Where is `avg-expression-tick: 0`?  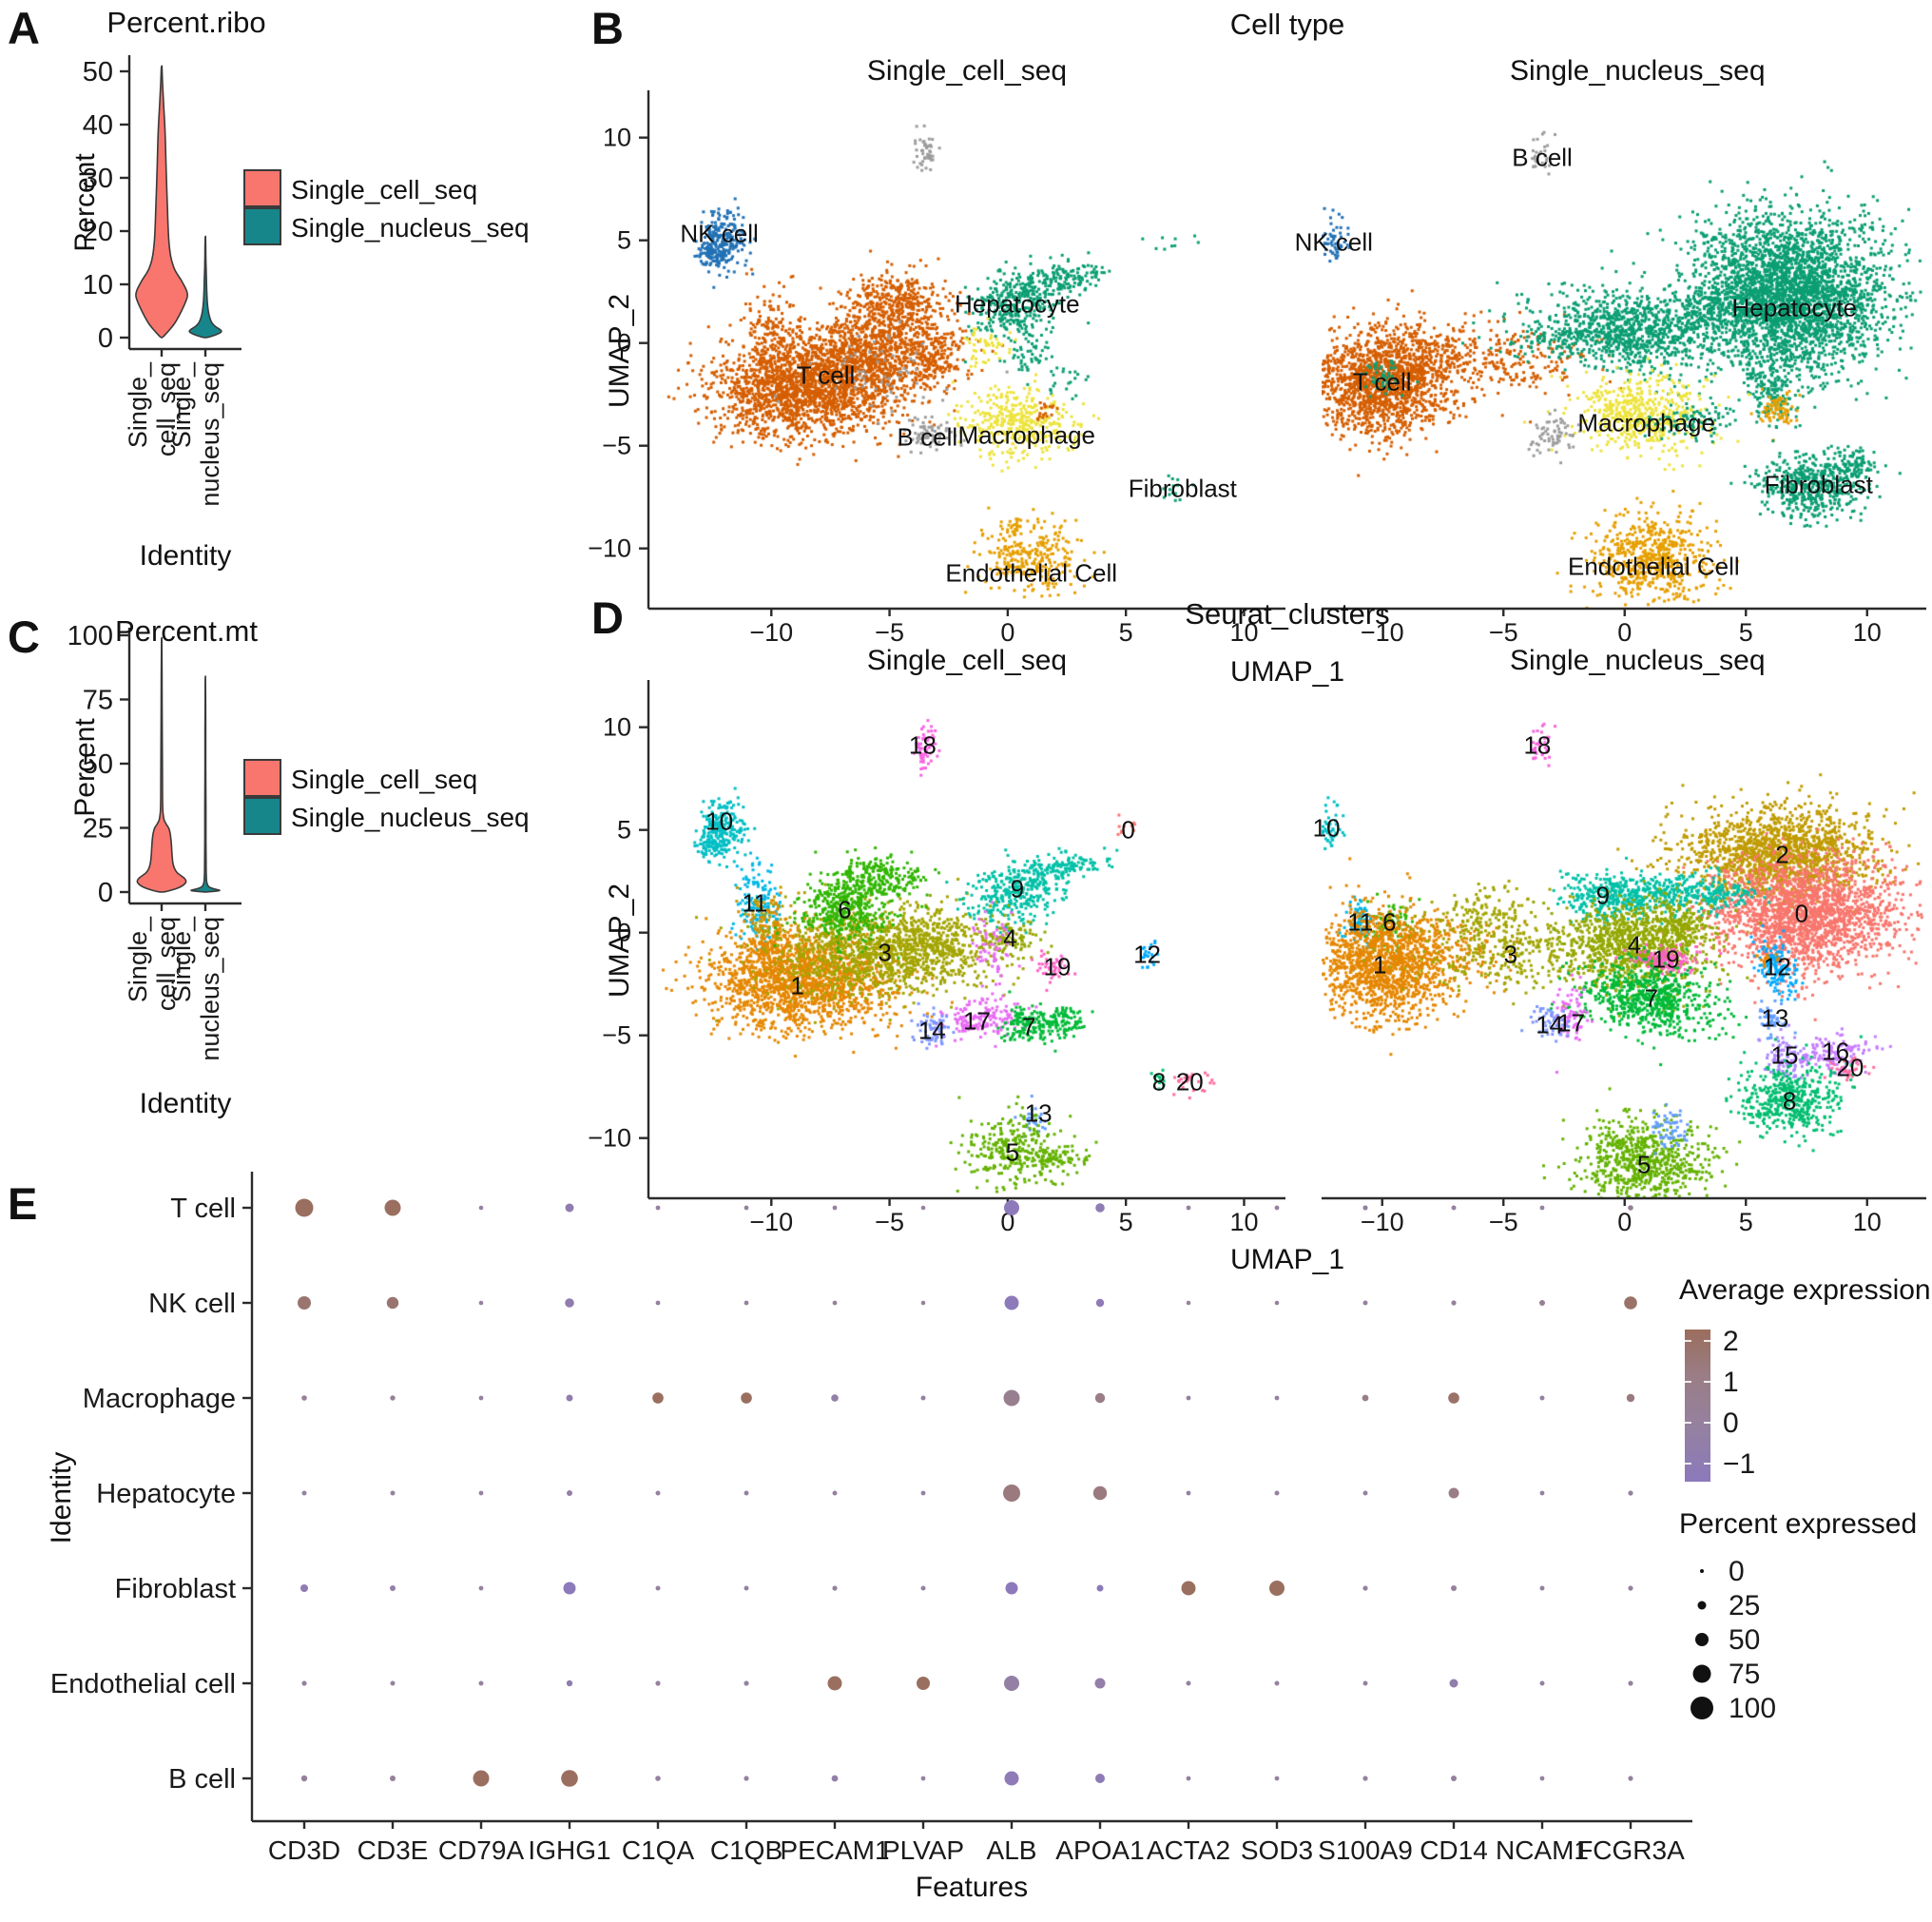
avg-expression-tick: 0 is located at coordinates (1731, 1423).